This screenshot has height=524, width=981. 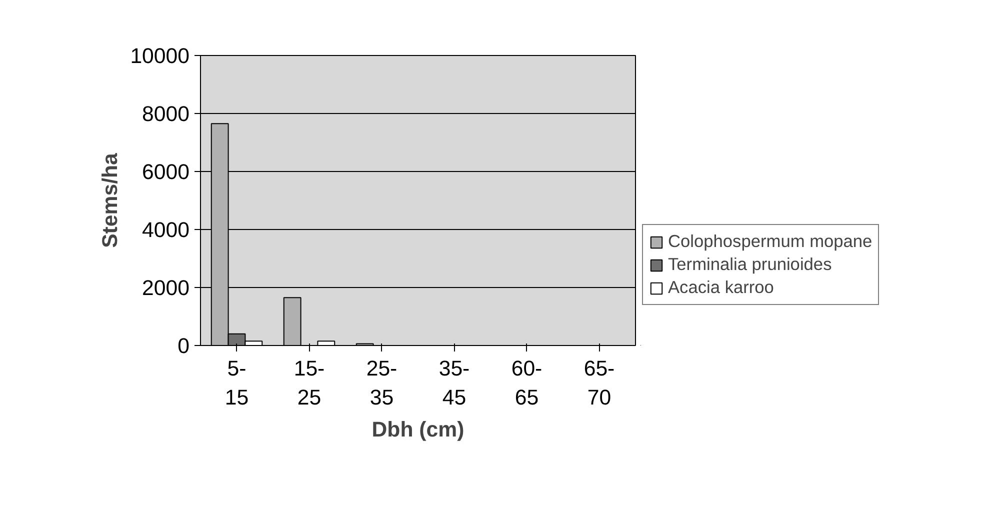 What do you see at coordinates (599, 383) in the screenshot?
I see `x-tick-label: 65-70` at bounding box center [599, 383].